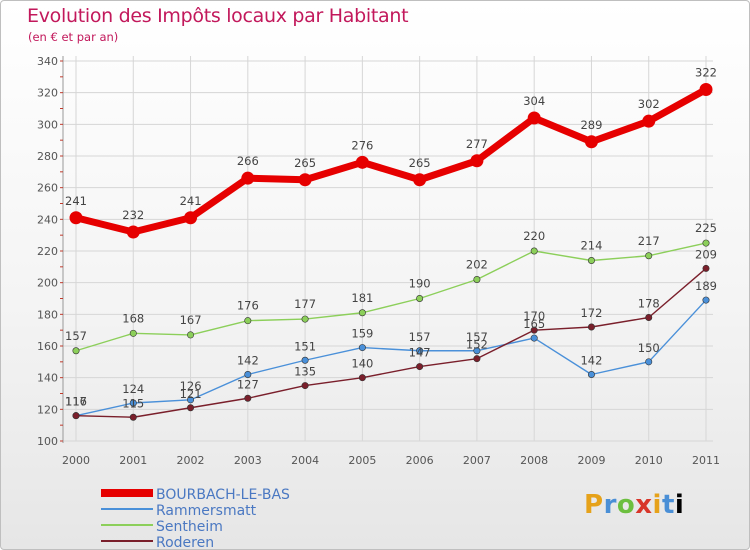 This screenshot has width=750, height=550. Describe the element at coordinates (657, 505) in the screenshot. I see `logo-letter: i` at that location.